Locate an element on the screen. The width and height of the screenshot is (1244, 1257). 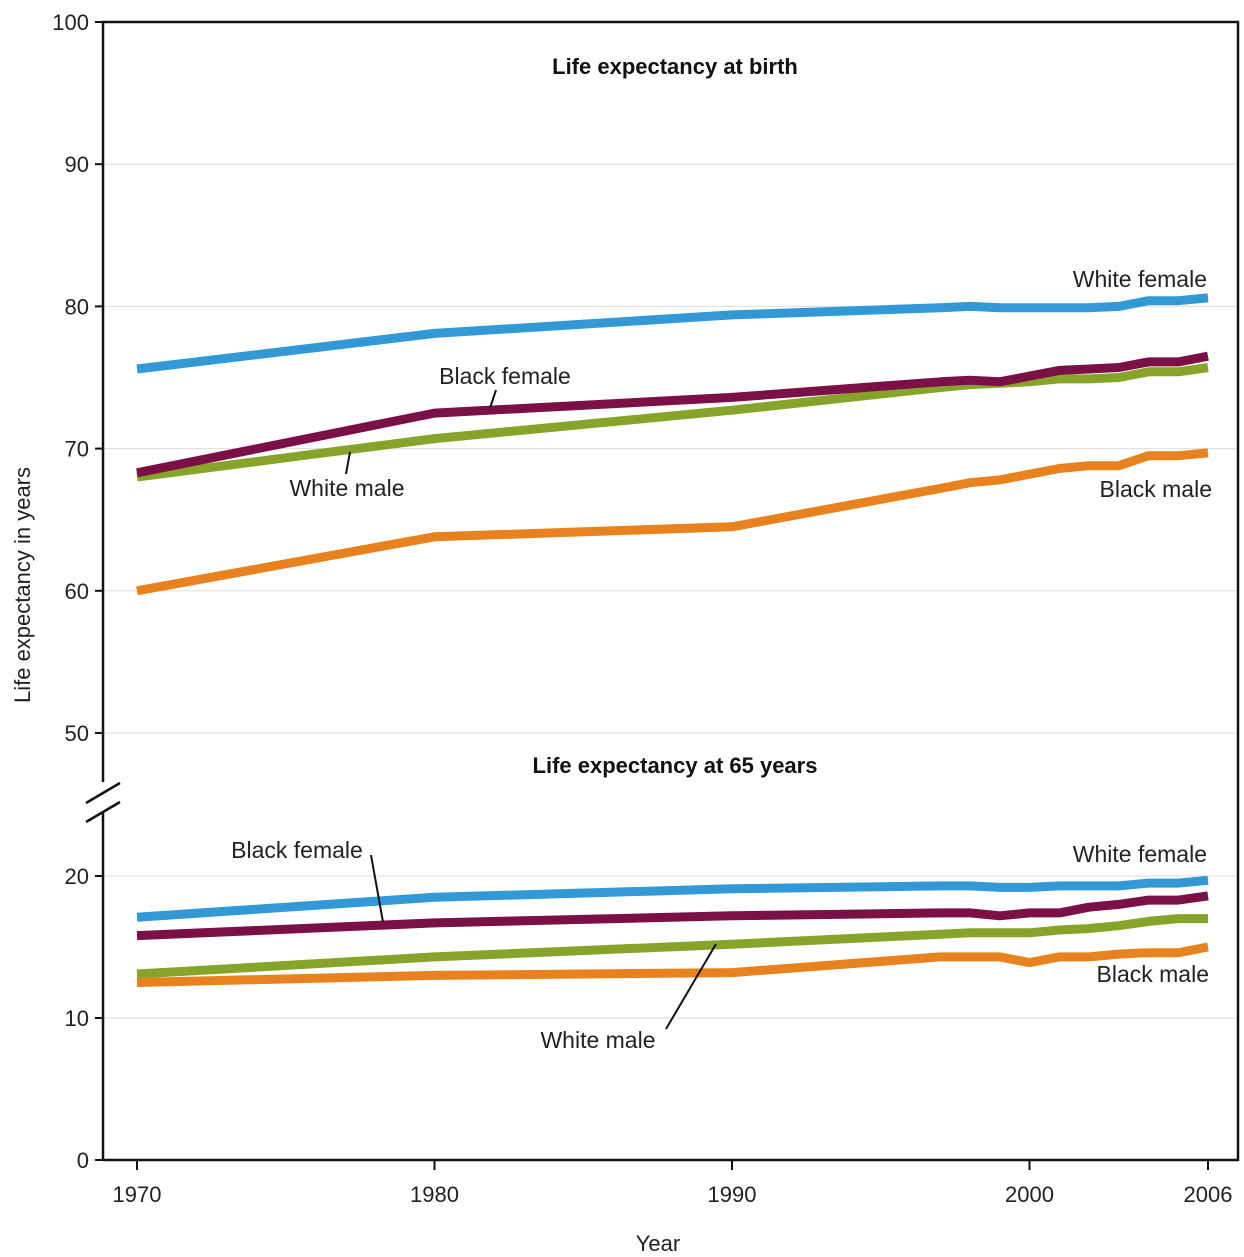
series-line-birth-black-male is located at coordinates (672, 522).